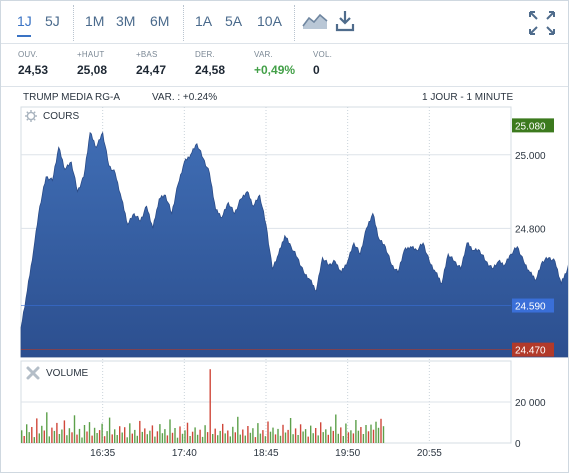 This screenshot has width=569, height=473. What do you see at coordinates (160, 21) in the screenshot?
I see `period-6m-button: 6M` at bounding box center [160, 21].